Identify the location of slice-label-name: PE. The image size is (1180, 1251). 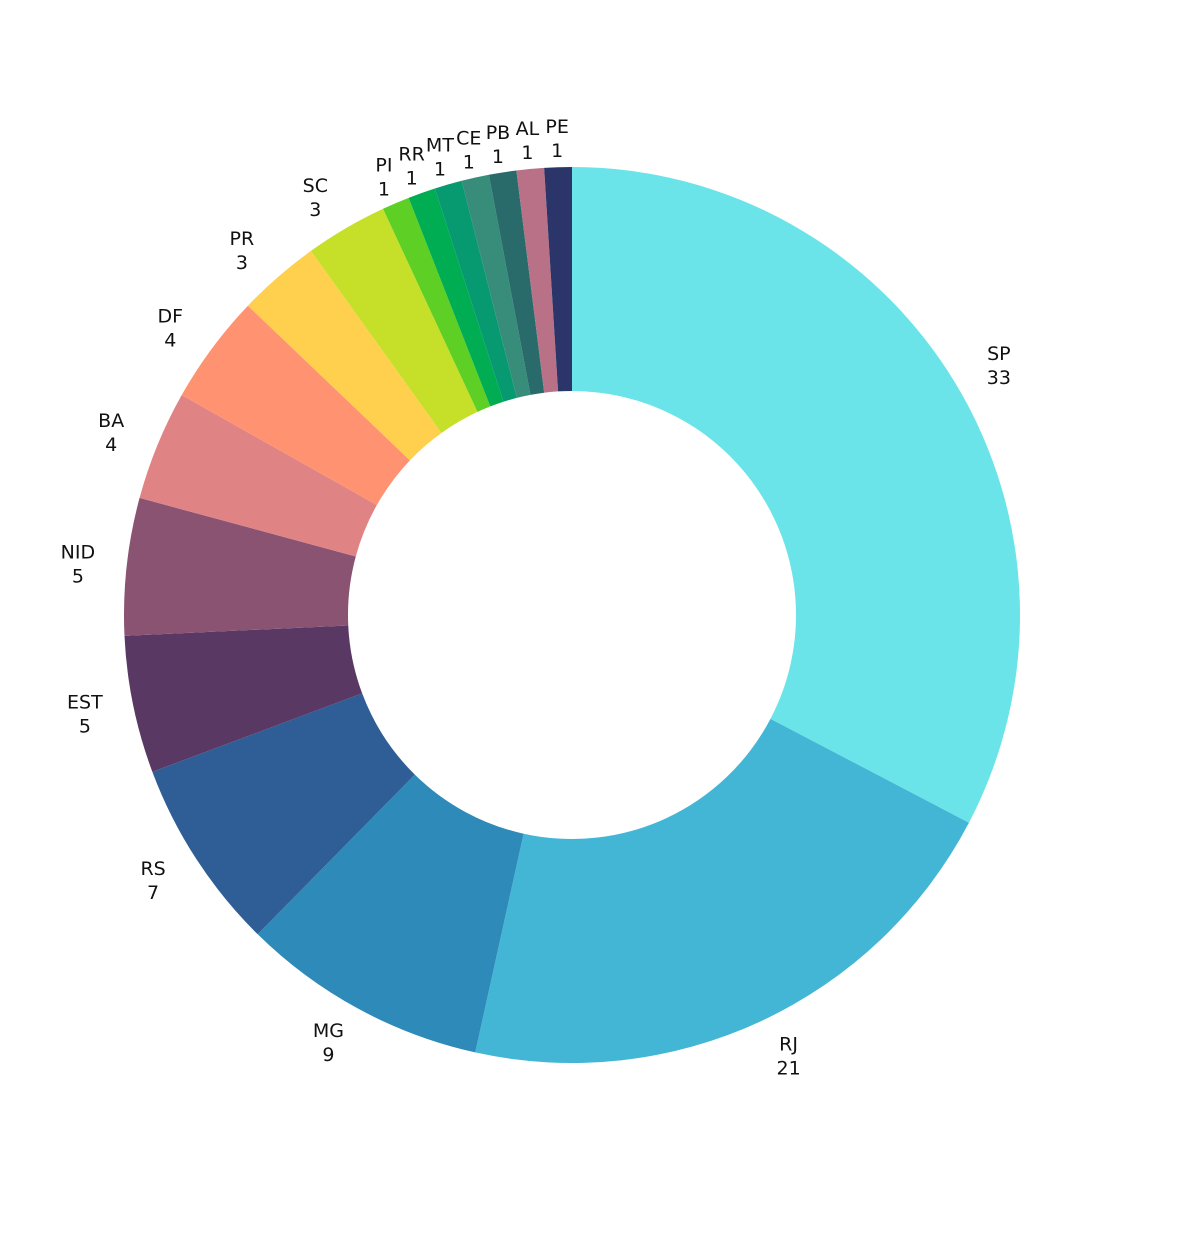
(556, 127).